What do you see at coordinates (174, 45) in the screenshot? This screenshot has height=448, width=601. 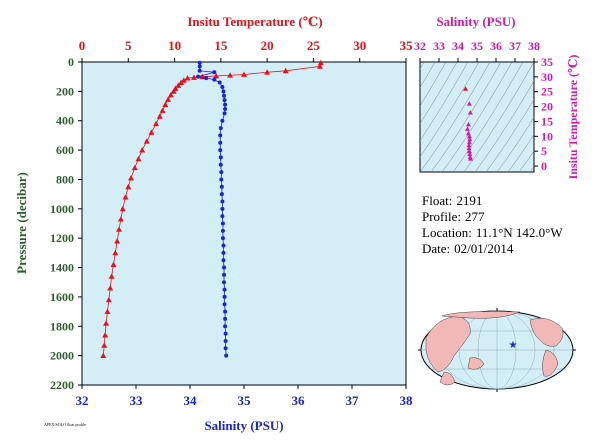 I see `temperature-tick-label: 10` at bounding box center [174, 45].